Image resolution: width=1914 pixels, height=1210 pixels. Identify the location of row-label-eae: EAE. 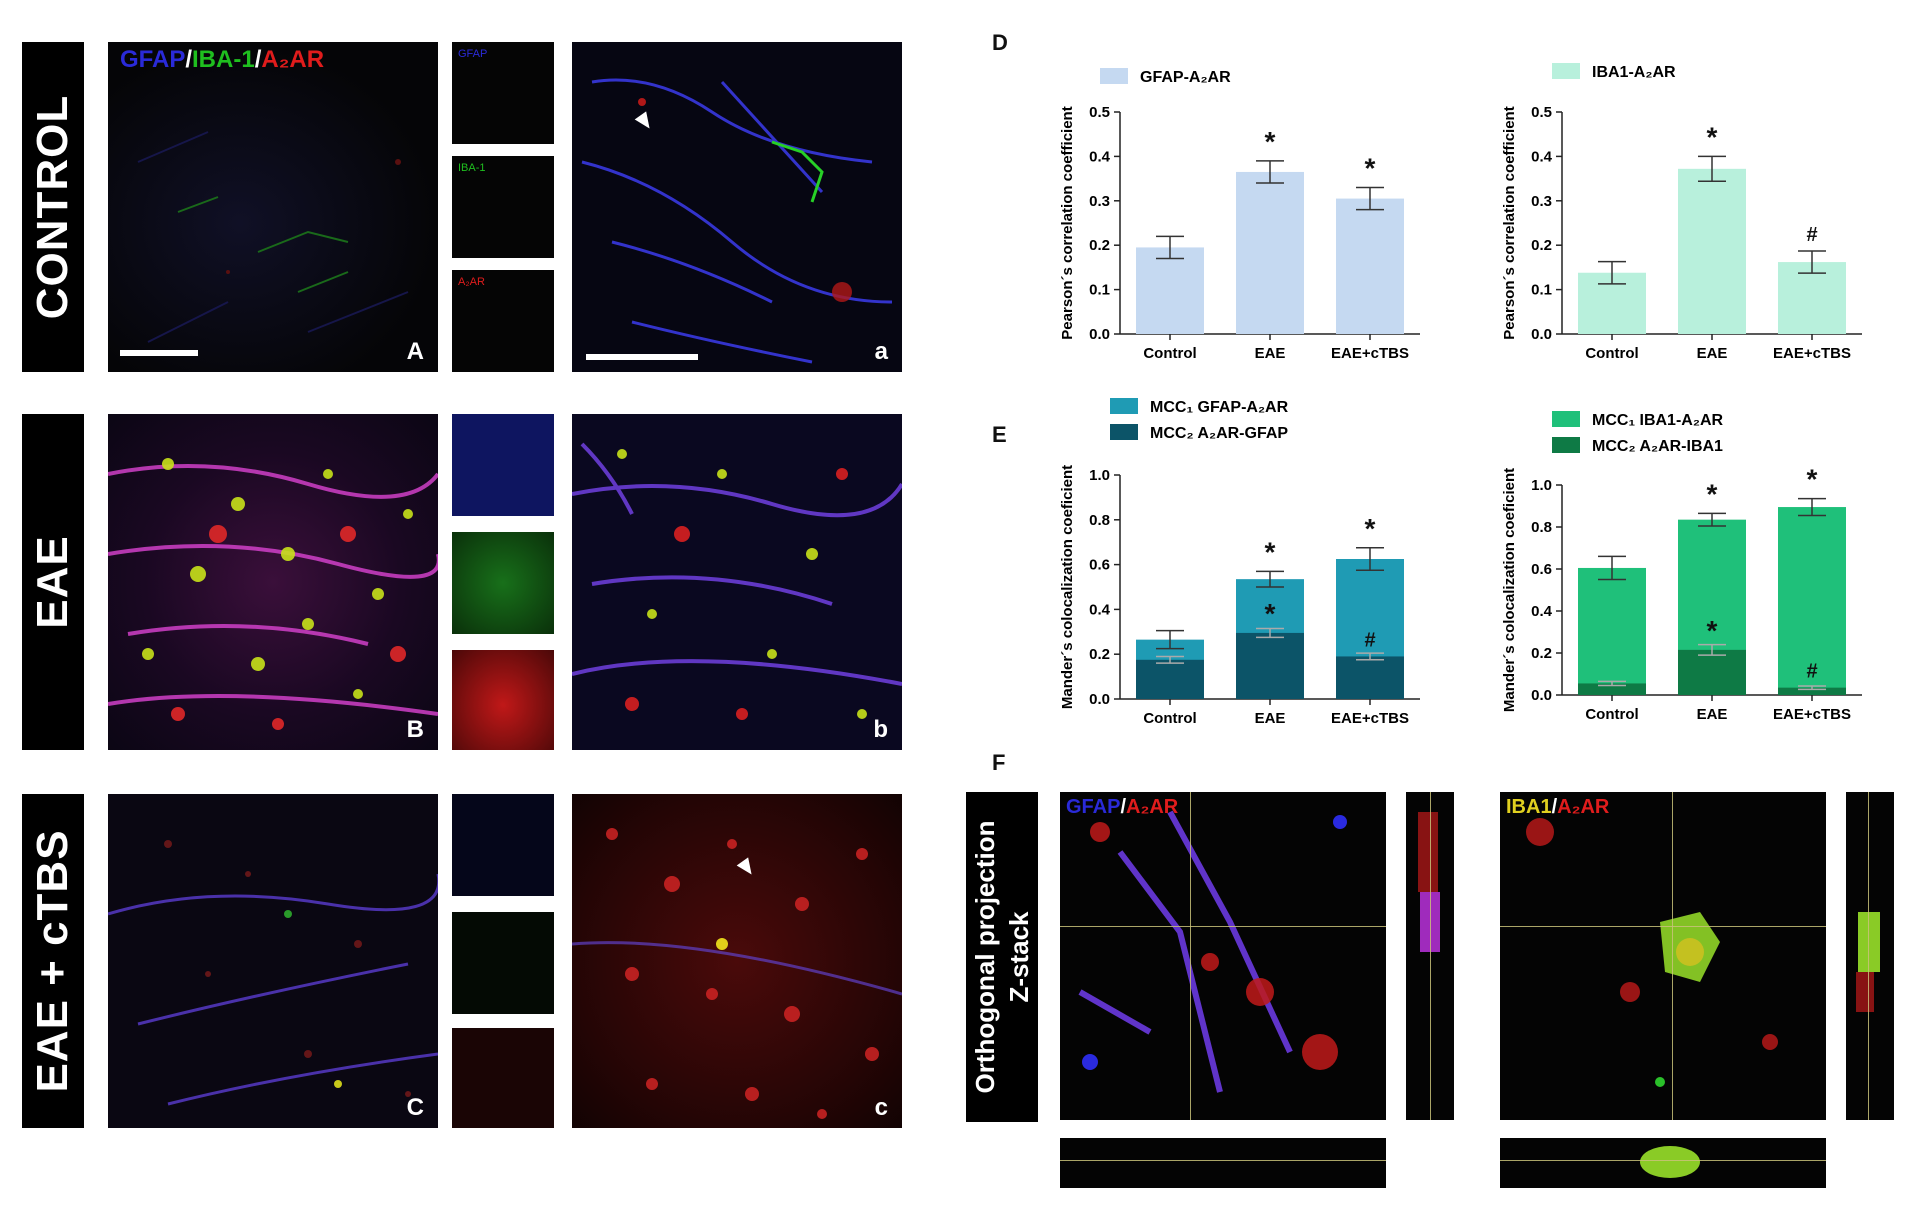
(53, 582).